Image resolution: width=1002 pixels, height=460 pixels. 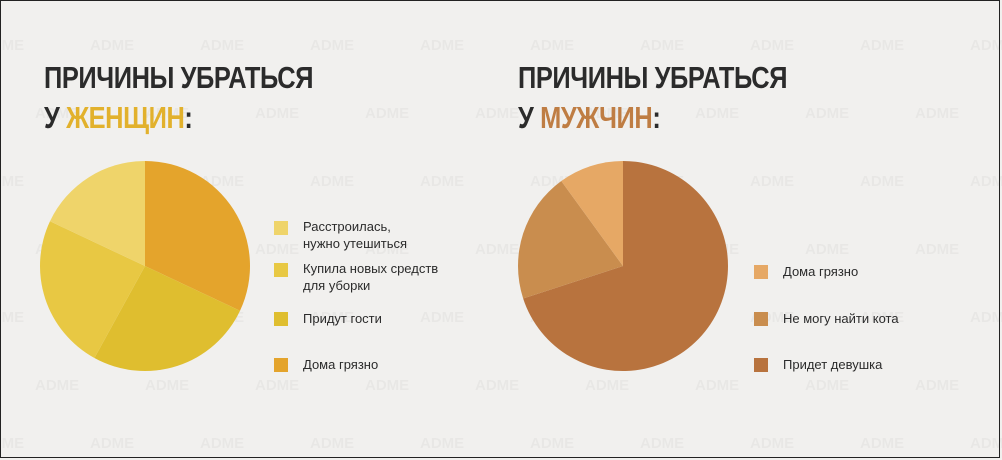 What do you see at coordinates (529, 117) in the screenshot?
I see `men-title-prefix: У` at bounding box center [529, 117].